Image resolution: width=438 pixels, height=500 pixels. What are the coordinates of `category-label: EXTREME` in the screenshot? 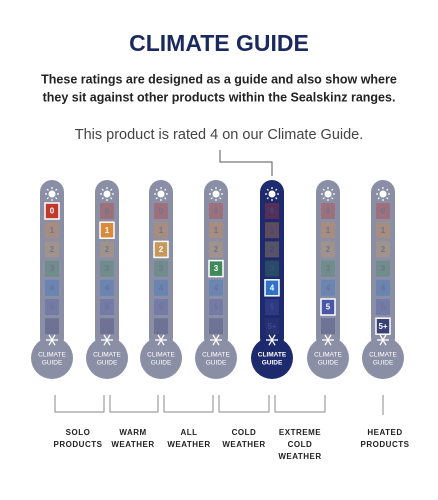 It's located at (300, 432).